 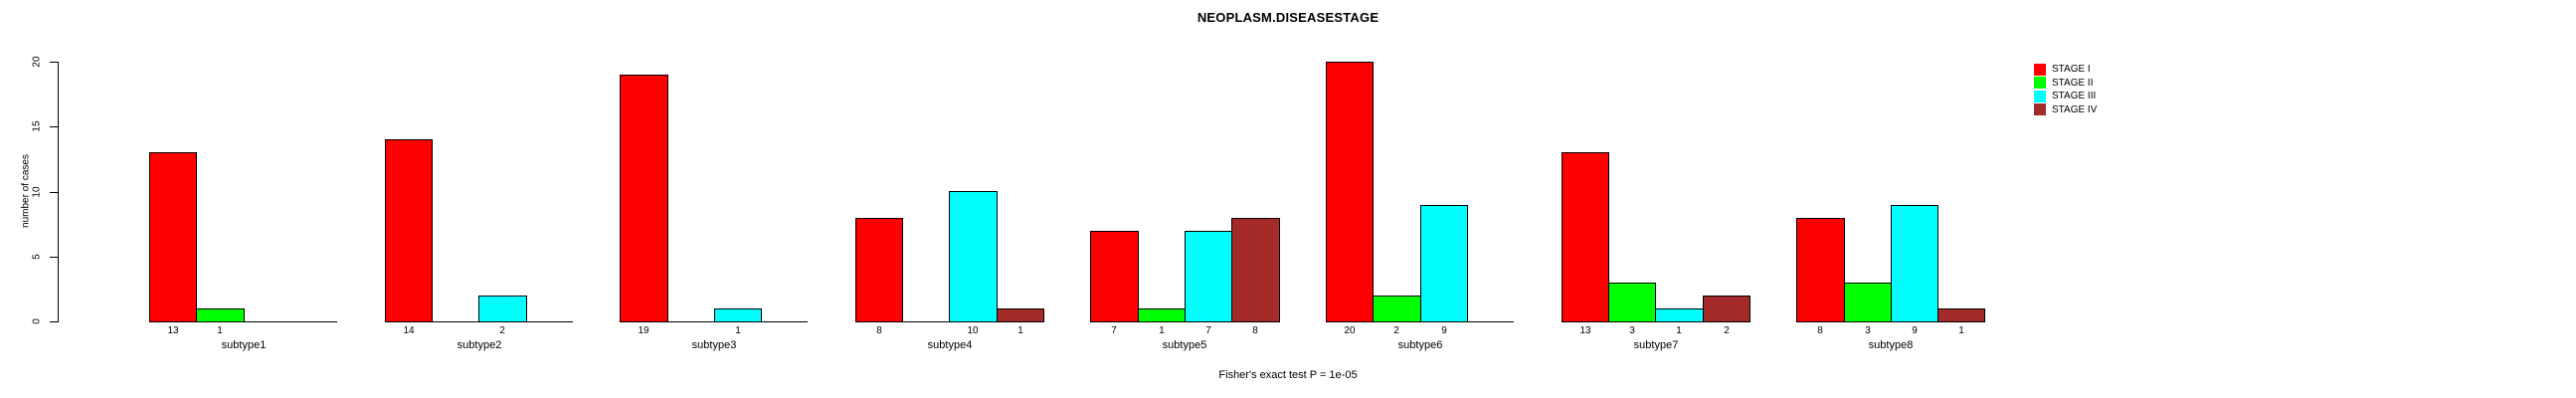 What do you see at coordinates (2074, 96) in the screenshot?
I see `legend-label: STAGE III` at bounding box center [2074, 96].